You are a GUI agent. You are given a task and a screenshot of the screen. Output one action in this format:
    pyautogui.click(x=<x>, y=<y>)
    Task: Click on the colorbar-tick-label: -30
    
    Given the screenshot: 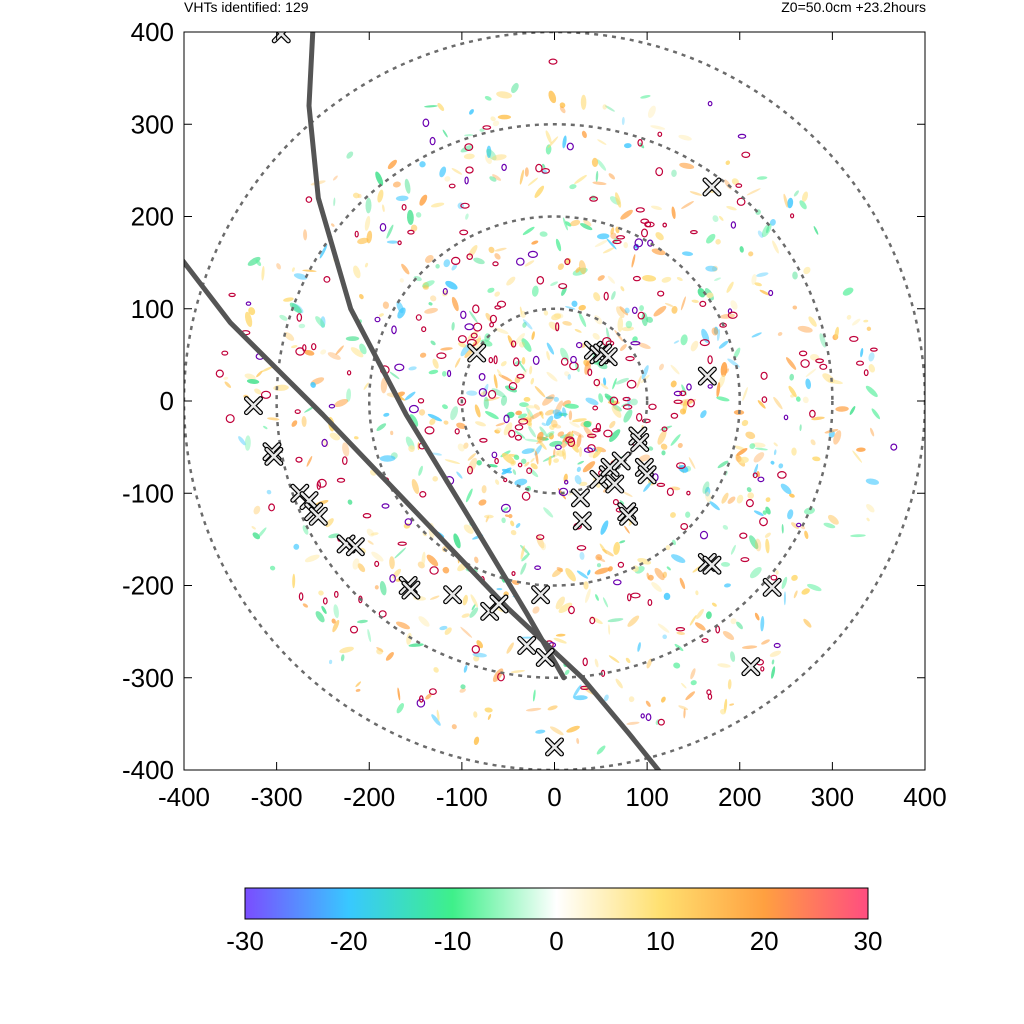 What is the action you would take?
    pyautogui.click(x=245, y=941)
    